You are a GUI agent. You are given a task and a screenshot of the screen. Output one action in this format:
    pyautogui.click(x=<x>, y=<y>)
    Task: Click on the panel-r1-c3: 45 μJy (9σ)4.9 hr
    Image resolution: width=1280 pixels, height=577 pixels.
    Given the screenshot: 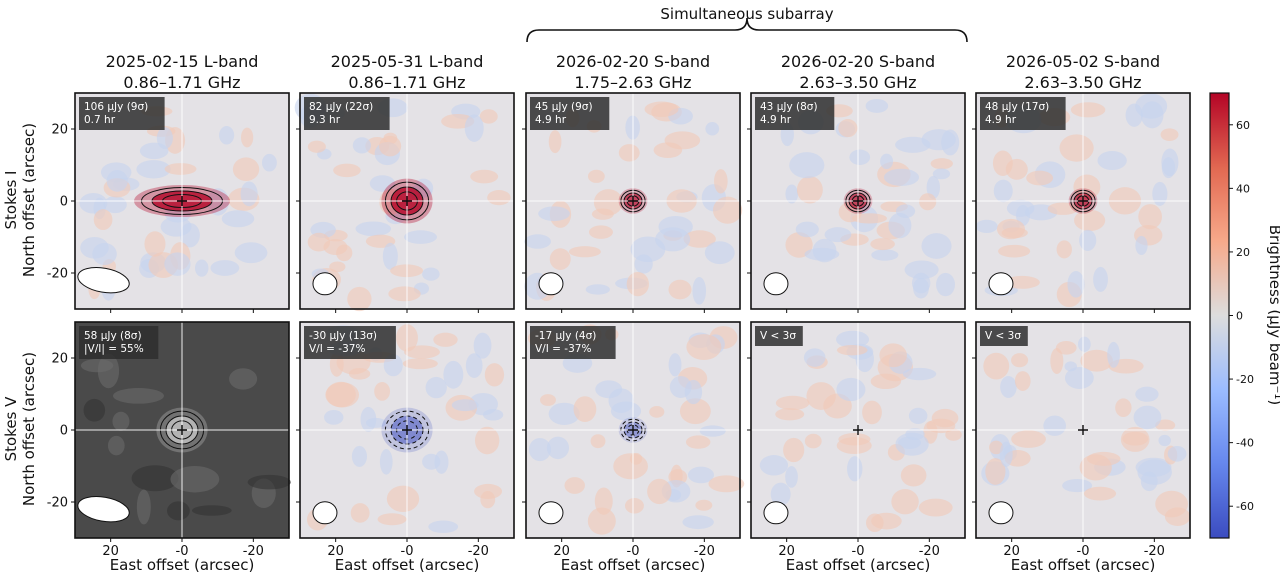 What is the action you would take?
    pyautogui.click(x=632, y=202)
    